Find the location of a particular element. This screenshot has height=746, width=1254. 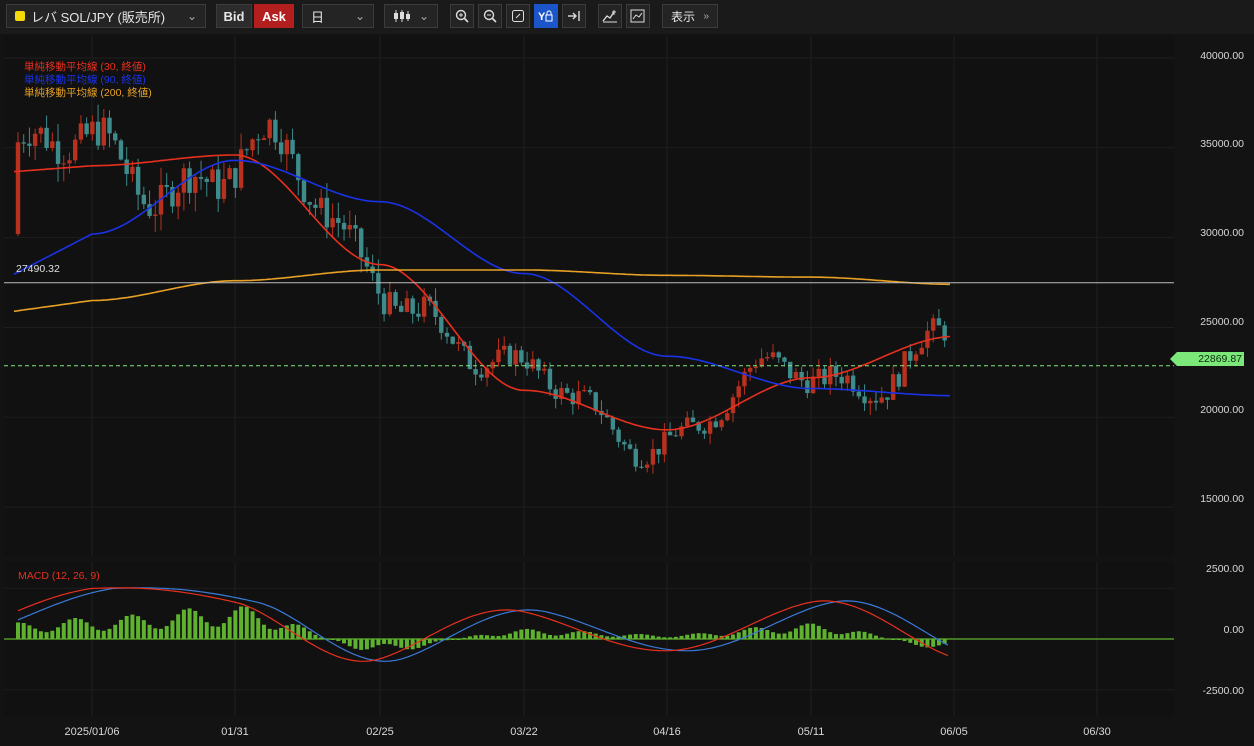

drawing-tools-button is located at coordinates (638, 16).